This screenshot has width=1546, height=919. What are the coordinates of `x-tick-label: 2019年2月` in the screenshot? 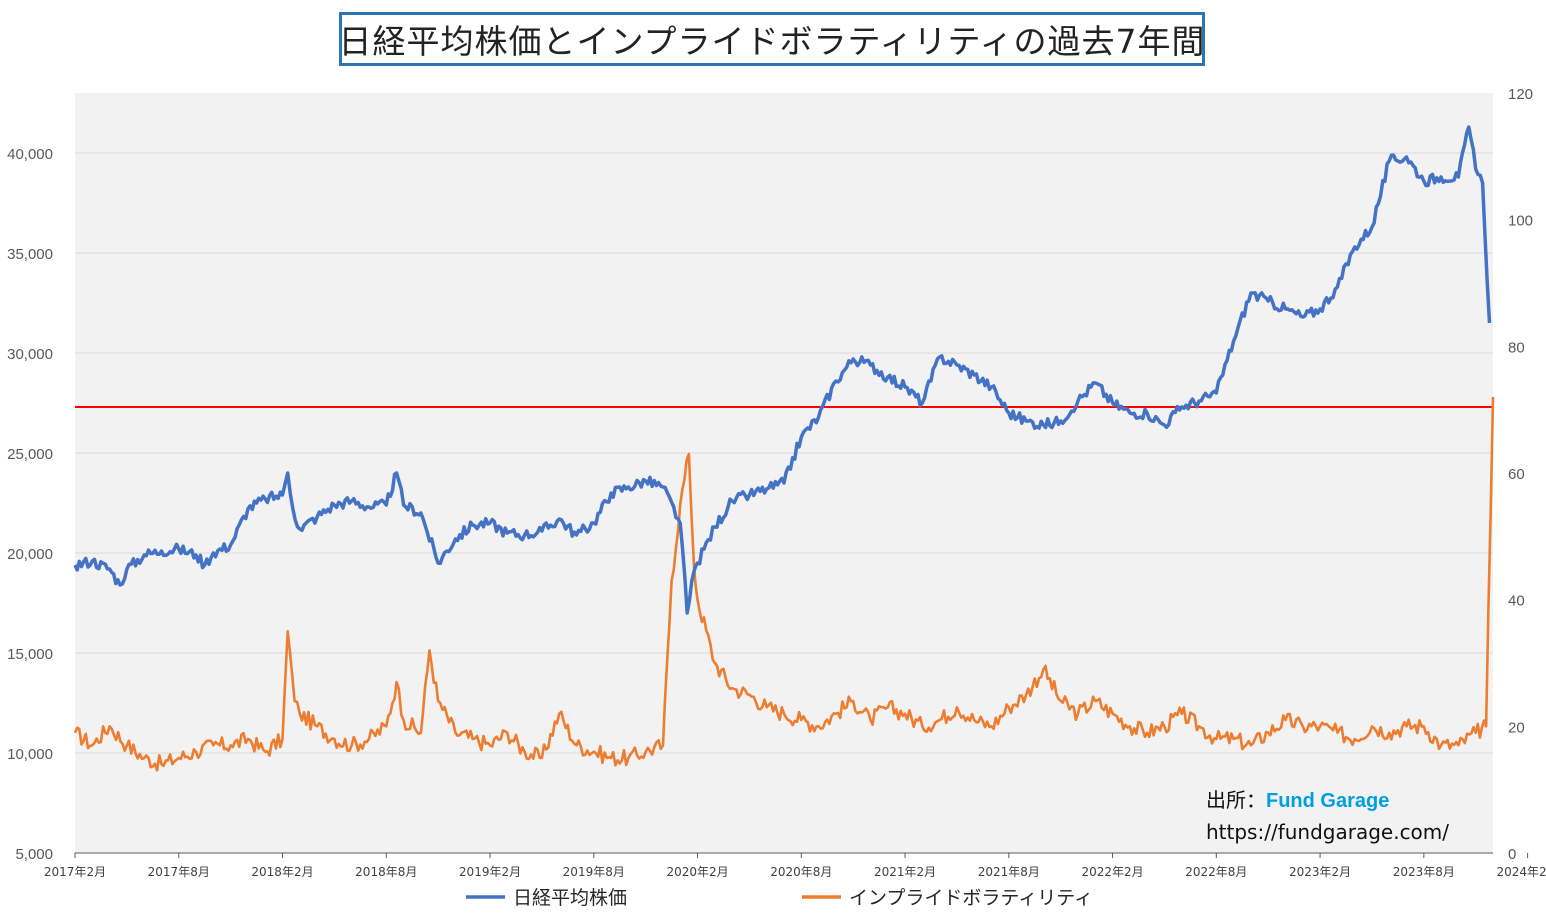 It's located at (490, 872).